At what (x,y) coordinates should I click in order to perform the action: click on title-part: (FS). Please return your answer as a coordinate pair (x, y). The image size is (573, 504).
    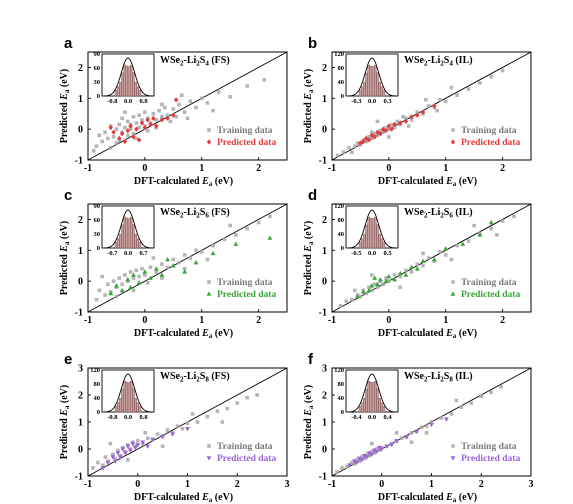
    Looking at the image, I should click on (219, 212).